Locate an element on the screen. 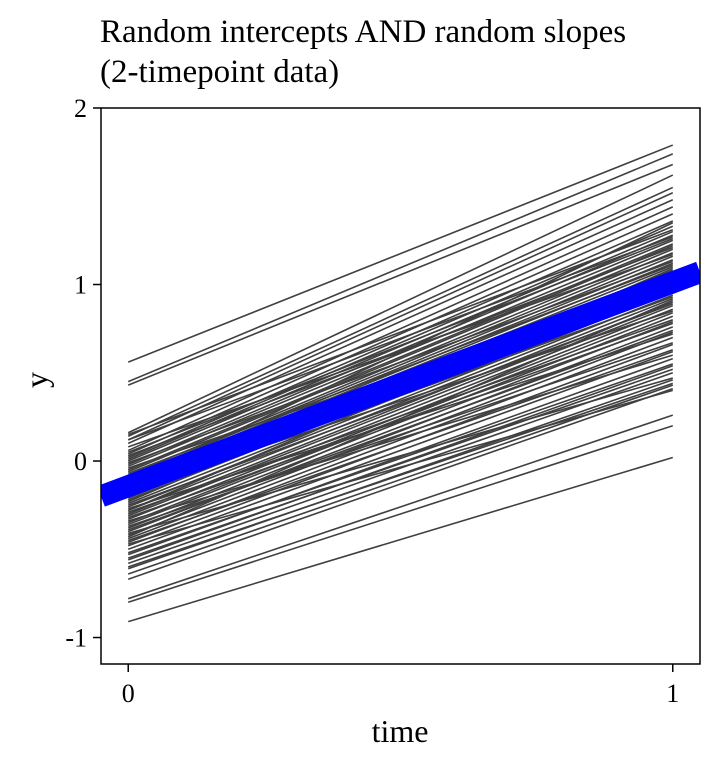  x-axis-label: time is located at coordinates (400, 731).